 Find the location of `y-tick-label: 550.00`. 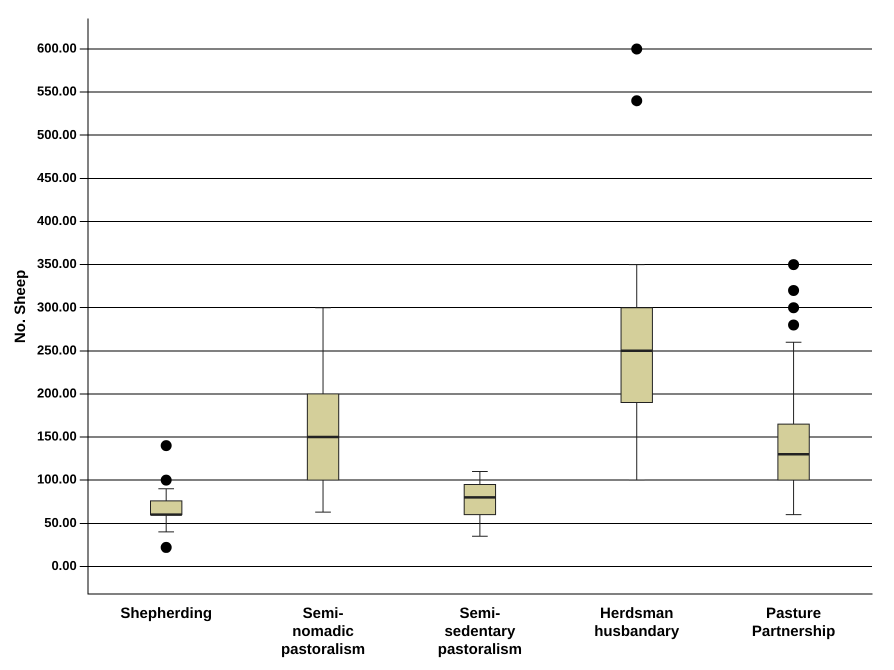

y-tick-label: 550.00 is located at coordinates (56, 91).